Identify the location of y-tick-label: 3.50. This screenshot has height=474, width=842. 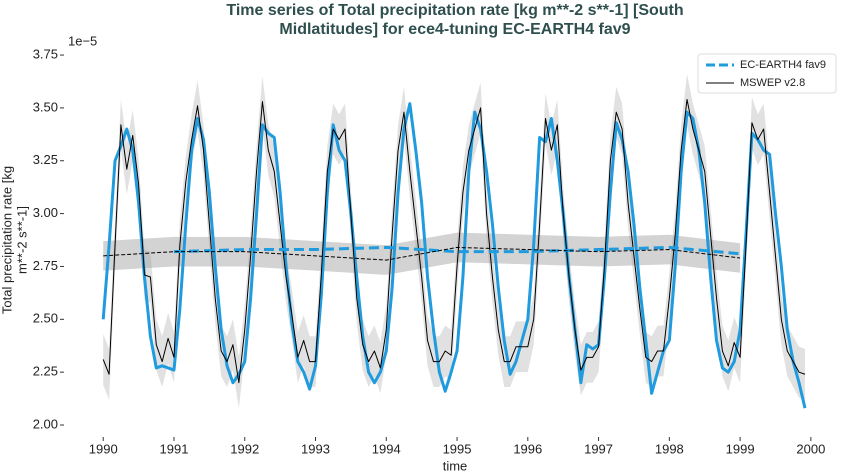
(45, 106).